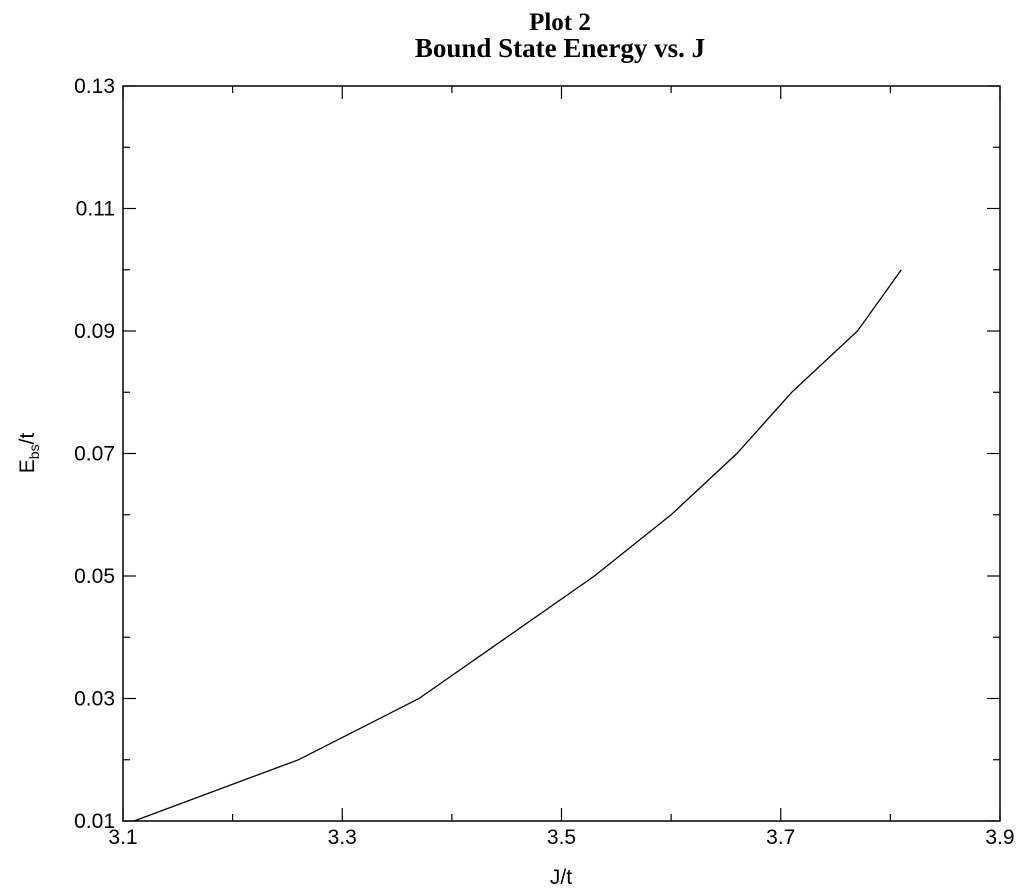  Describe the element at coordinates (560, 22) in the screenshot. I see `chart-title-line1: Plot 2` at that location.